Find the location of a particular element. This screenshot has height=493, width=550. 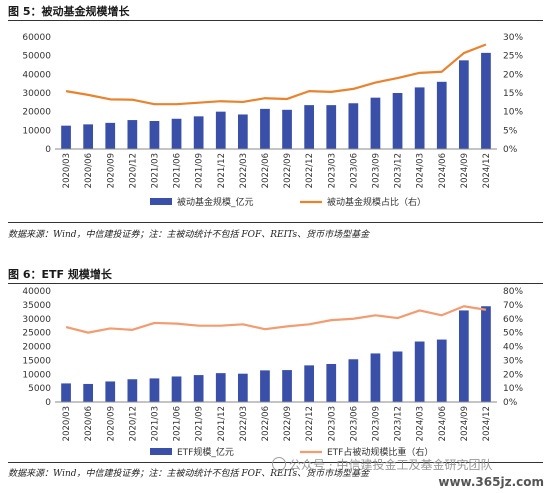

chart1-category-label: 2024/03 is located at coordinates (421, 170).